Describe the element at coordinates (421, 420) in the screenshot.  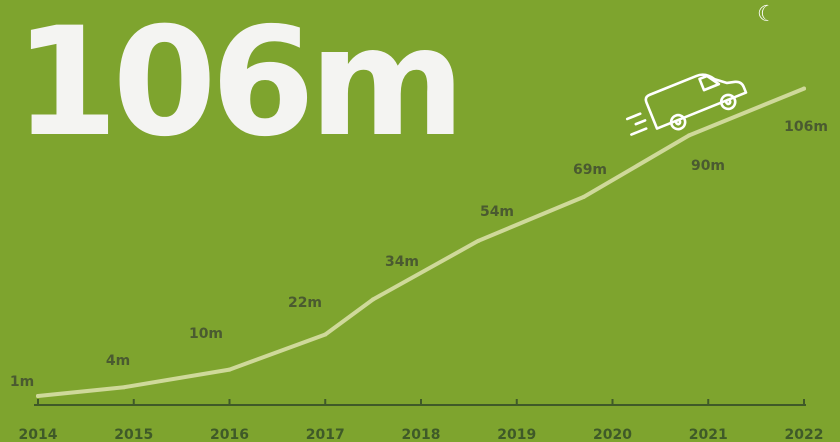
I see `x-axis: 2014 2015 2016 2017 2018 2019 2020 2021 2022` at that location.